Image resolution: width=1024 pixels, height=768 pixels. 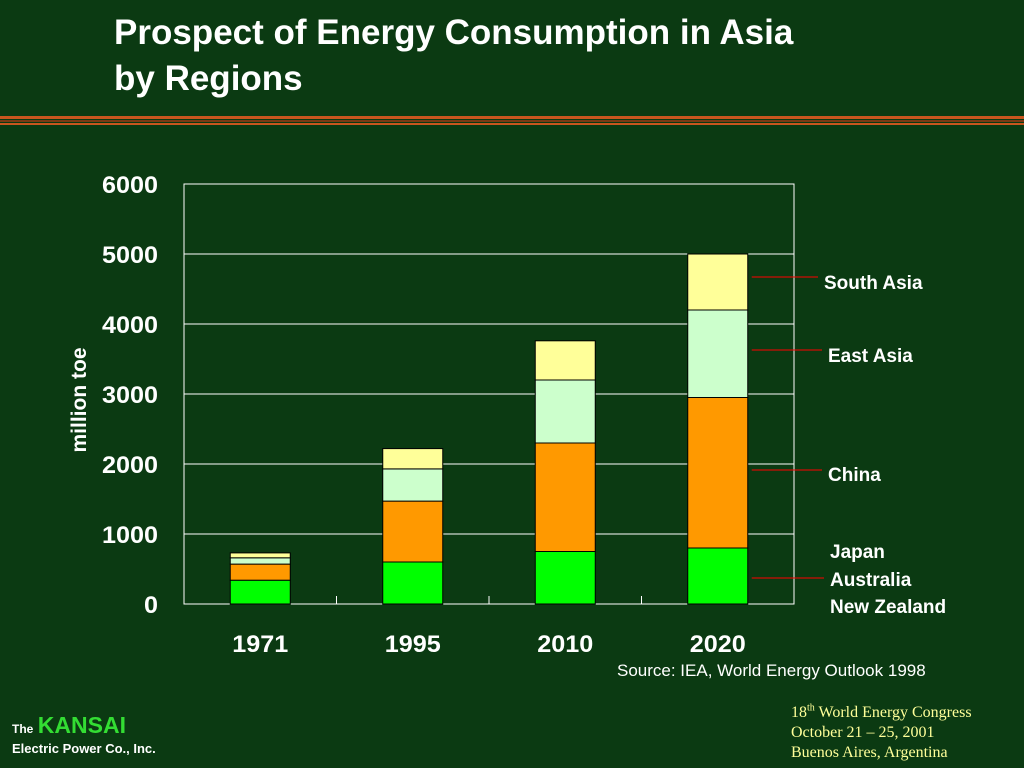 What do you see at coordinates (857, 552) in the screenshot?
I see `legend-label: Japan` at bounding box center [857, 552].